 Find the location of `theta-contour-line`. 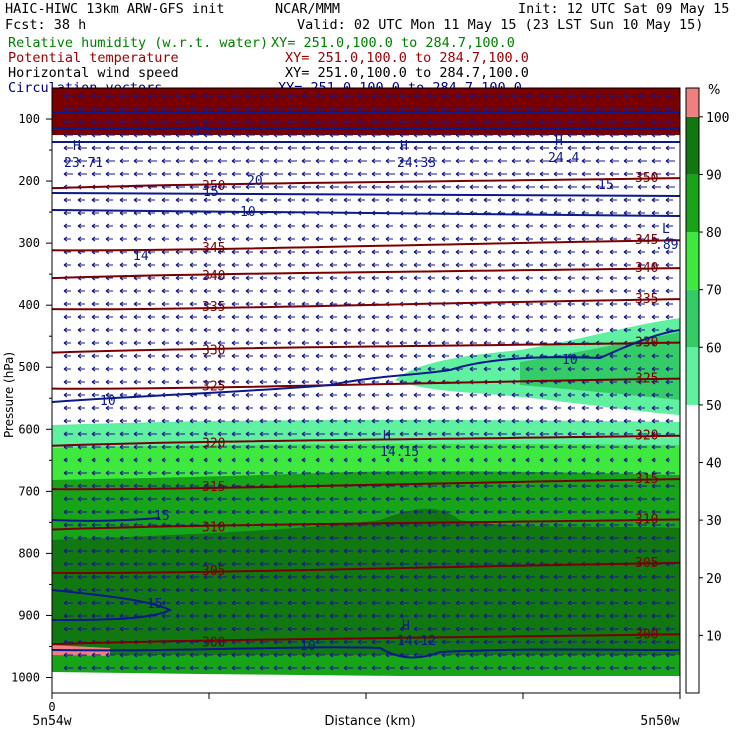

theta-contour-line is located at coordinates (366, 639).